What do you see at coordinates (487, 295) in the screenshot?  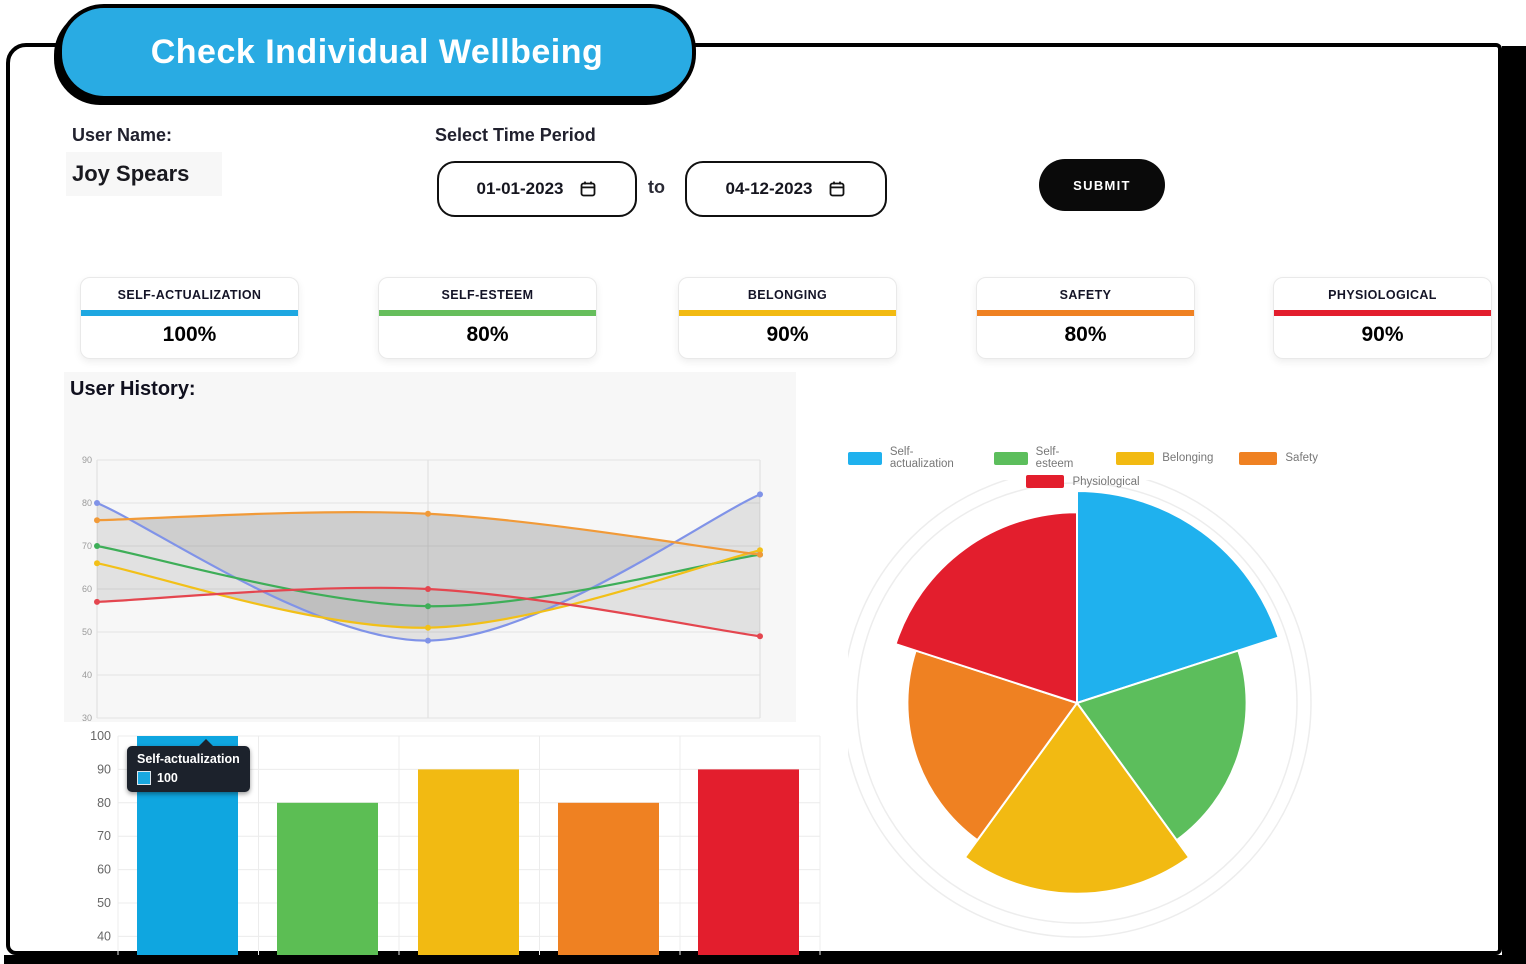 I see `stat-card-label: SELF-ESTEEM` at bounding box center [487, 295].